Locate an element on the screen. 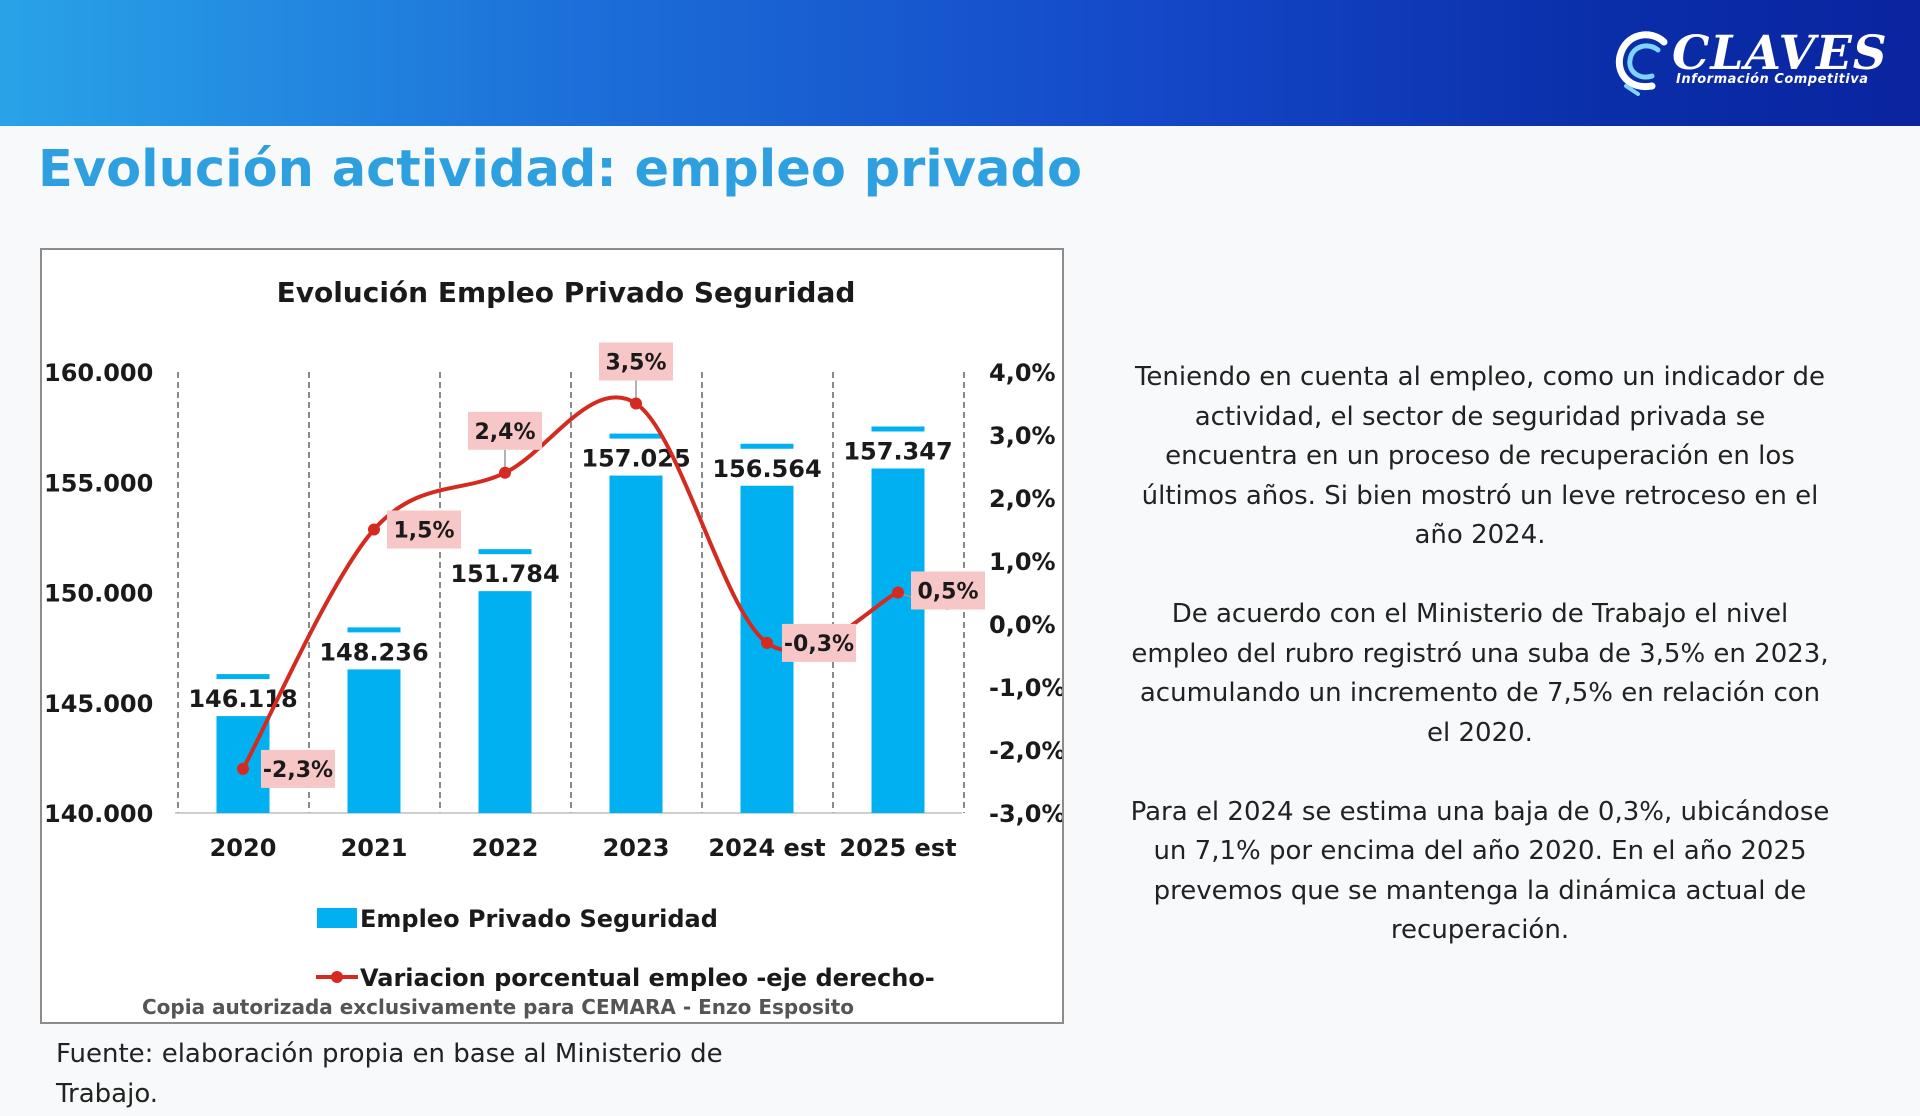  legend-swatch-bars is located at coordinates (337, 918).